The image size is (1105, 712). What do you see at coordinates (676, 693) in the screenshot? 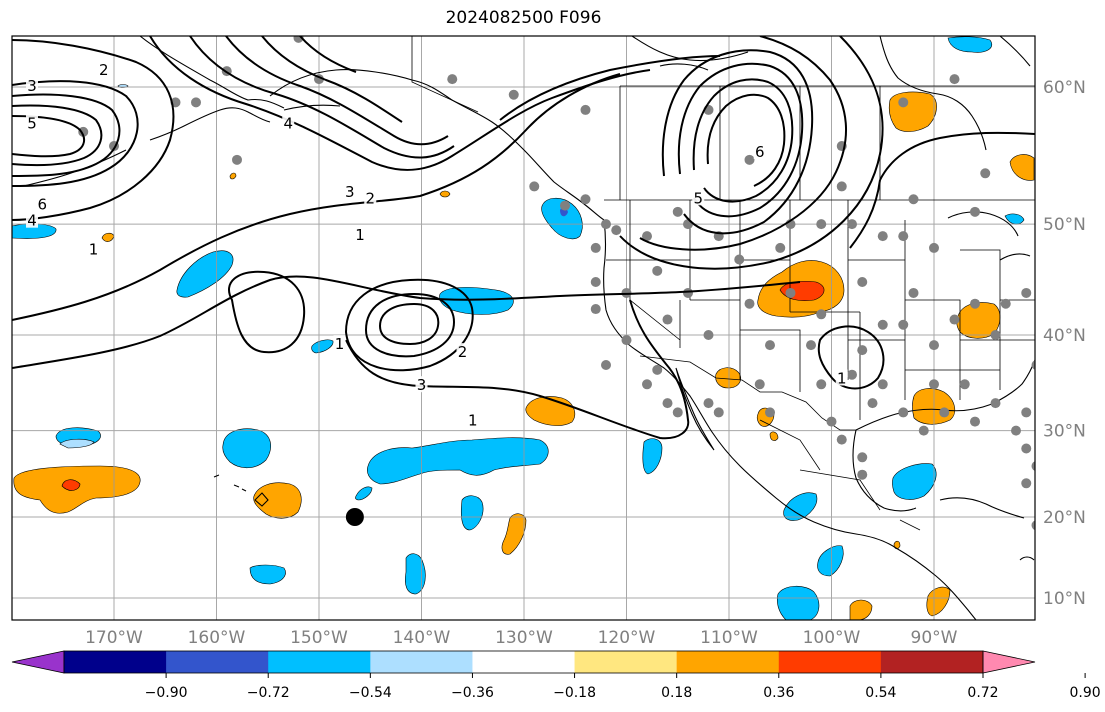
I see `colorbar-tick-label: 0.18` at bounding box center [676, 693].